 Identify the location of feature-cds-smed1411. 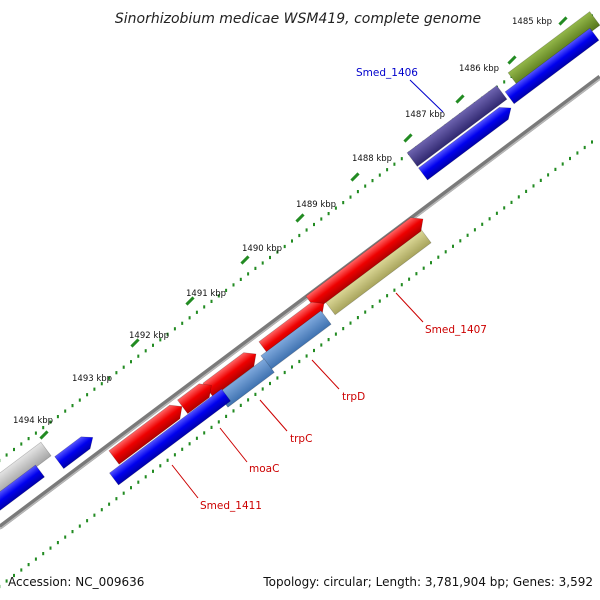
(170, 437).